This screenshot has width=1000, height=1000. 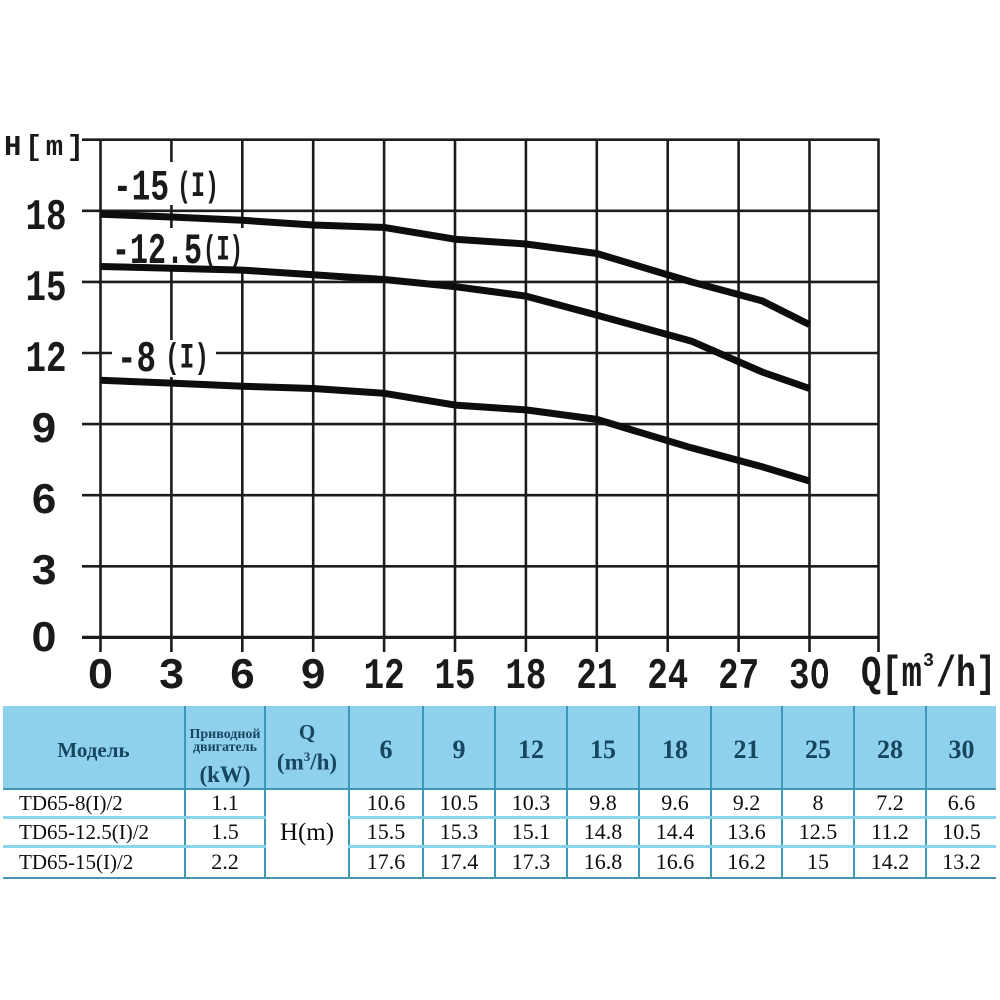 I want to click on svg-text: /h], so click(x=966, y=675).